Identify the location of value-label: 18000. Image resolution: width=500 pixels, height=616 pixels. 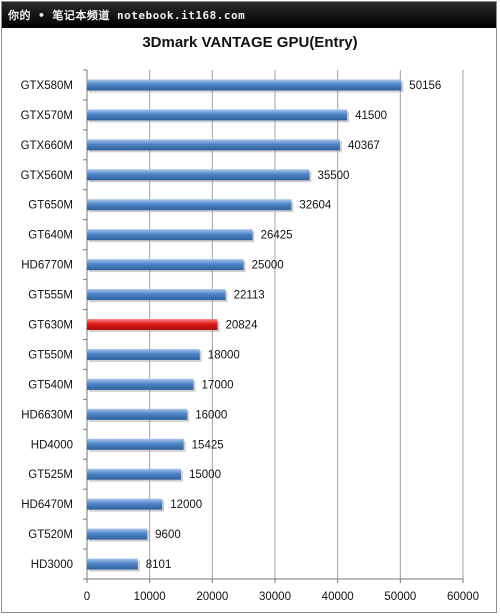
(224, 355).